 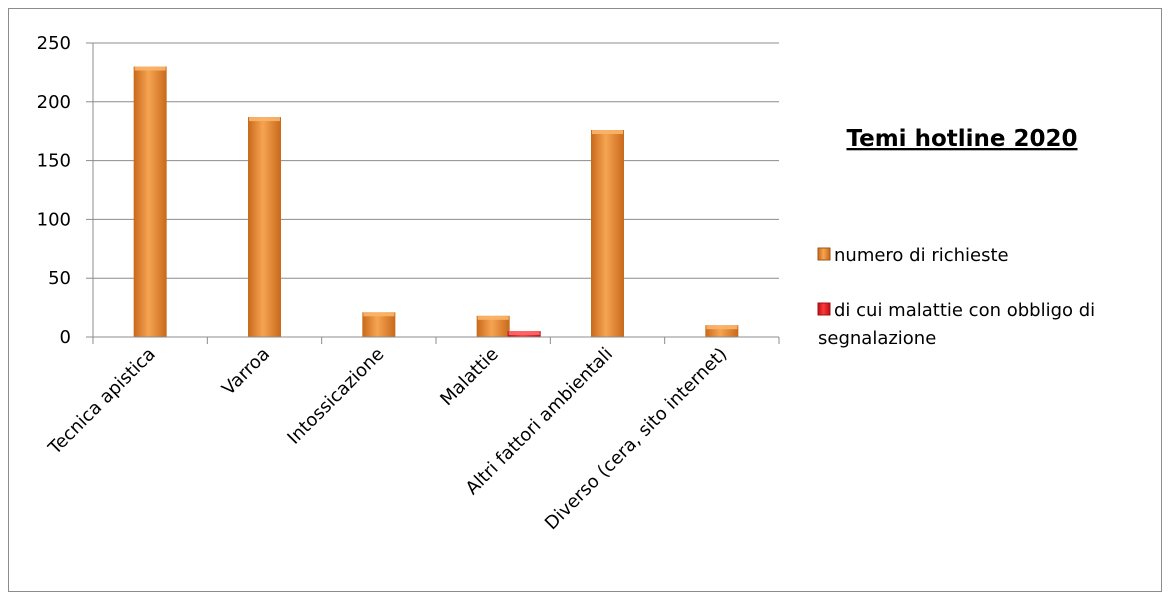 What do you see at coordinates (877, 338) in the screenshot?
I see `legend-label: segnalazione` at bounding box center [877, 338].